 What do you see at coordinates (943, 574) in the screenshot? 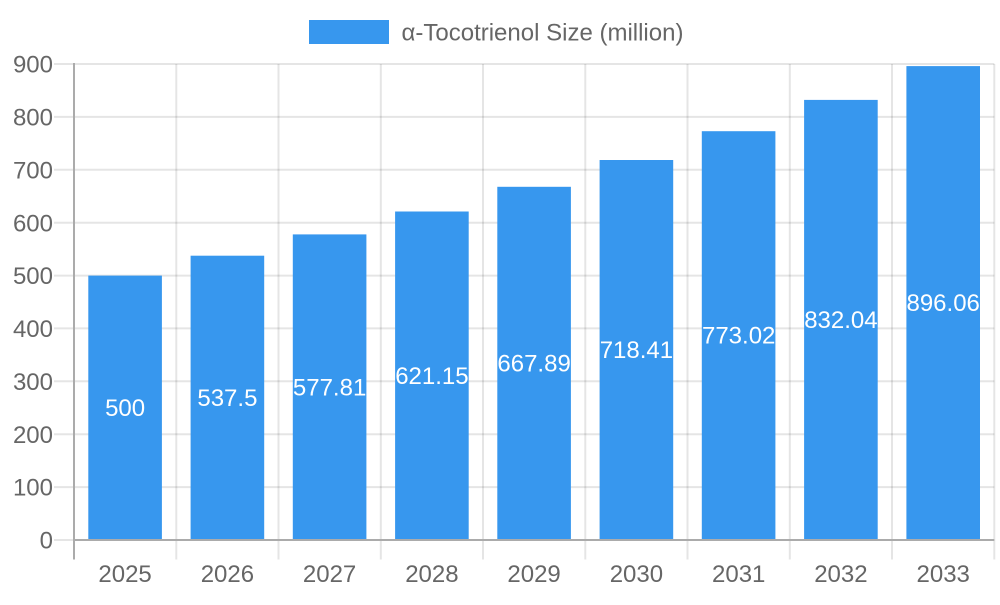
I see `svg-text: 2033` at bounding box center [943, 574].